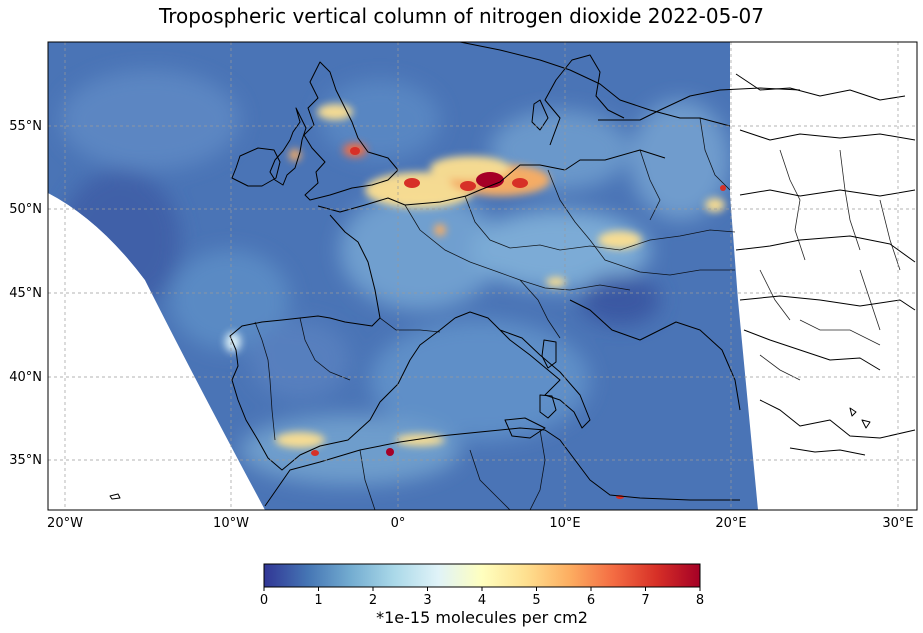 The image size is (923, 633). What do you see at coordinates (591, 600) in the screenshot?
I see `colorbar-tick-label: 6` at bounding box center [591, 600].